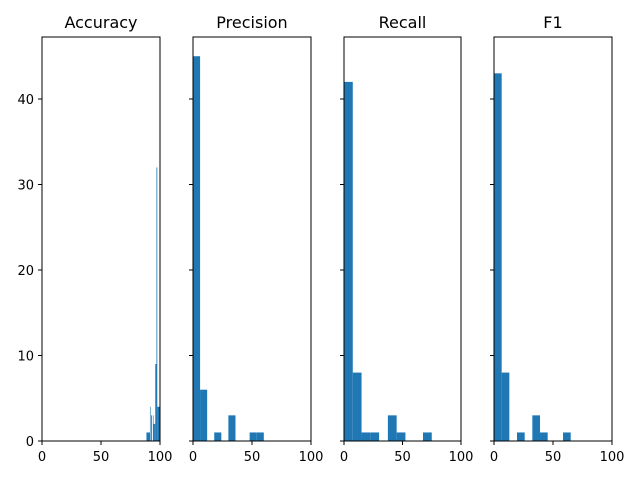 The image size is (640, 480). Describe the element at coordinates (42, 457) in the screenshot. I see `accuracy-xtick-label: 0` at that location.